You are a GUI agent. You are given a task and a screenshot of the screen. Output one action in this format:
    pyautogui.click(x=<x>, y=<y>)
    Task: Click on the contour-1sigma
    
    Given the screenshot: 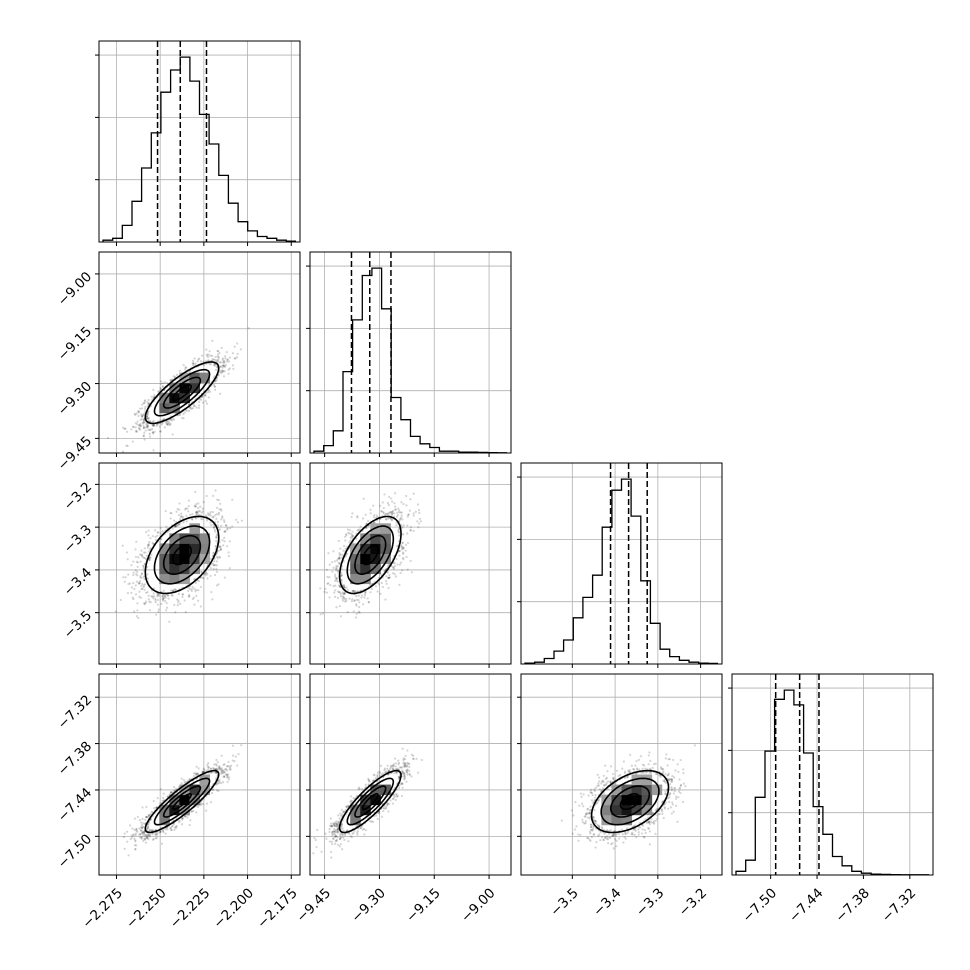 What is the action you would take?
    pyautogui.click(x=370, y=801)
    